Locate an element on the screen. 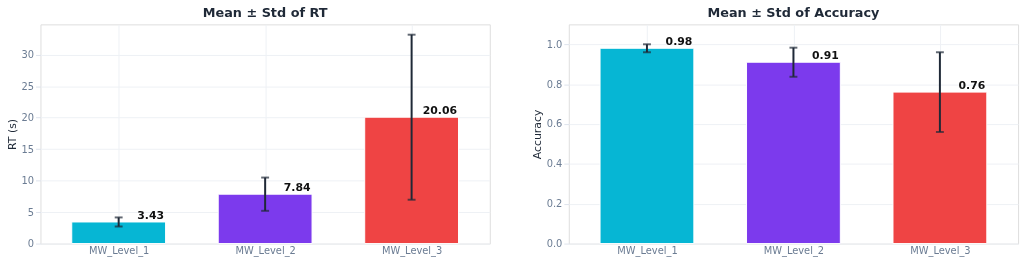 The width and height of the screenshot is (1024, 273). y-tick-label: 0.6 is located at coordinates (554, 124).